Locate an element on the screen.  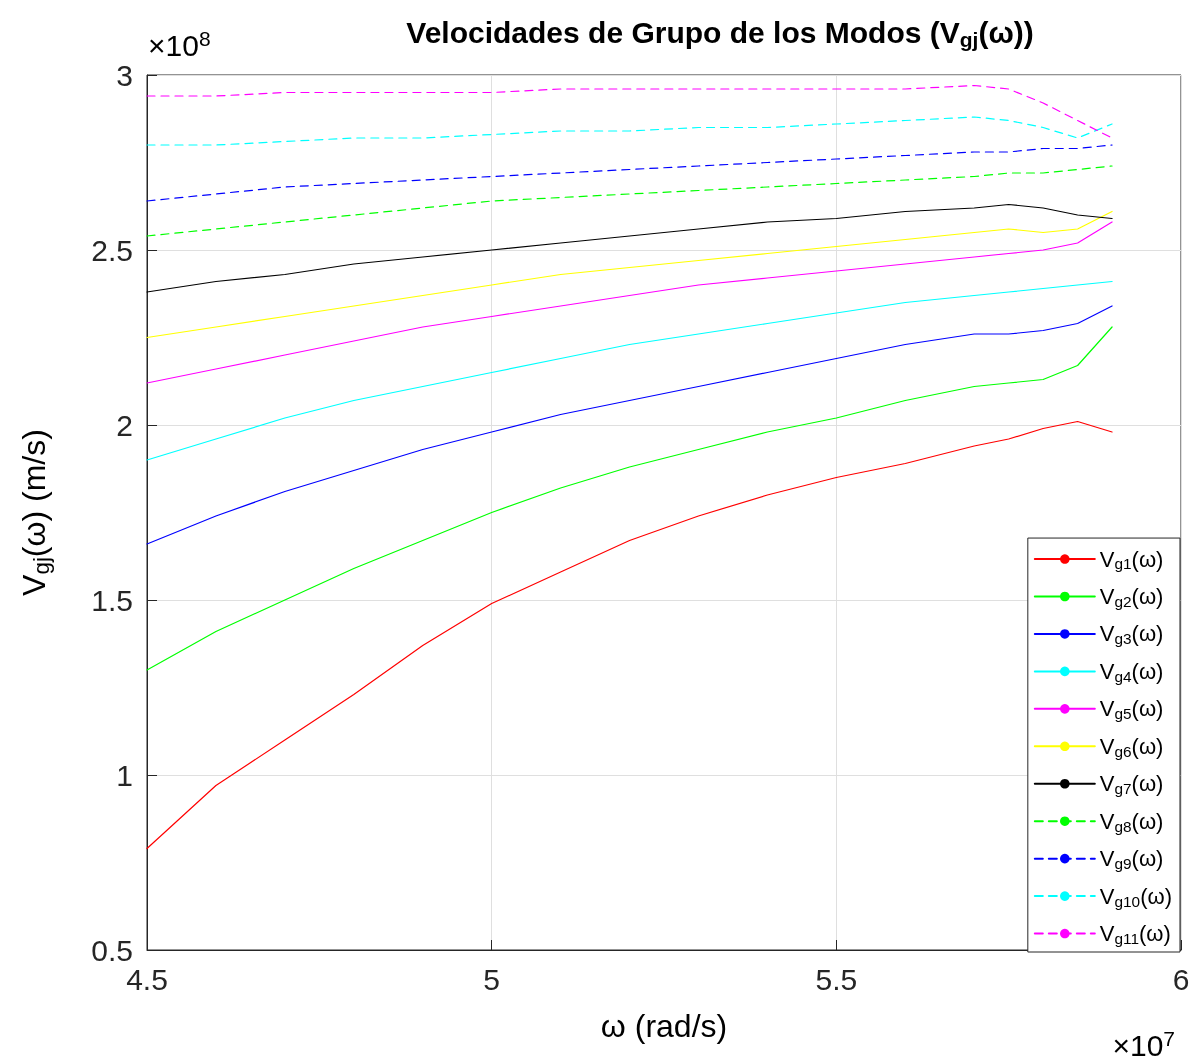
y-tick-label: 2.5 is located at coordinates (112, 250).